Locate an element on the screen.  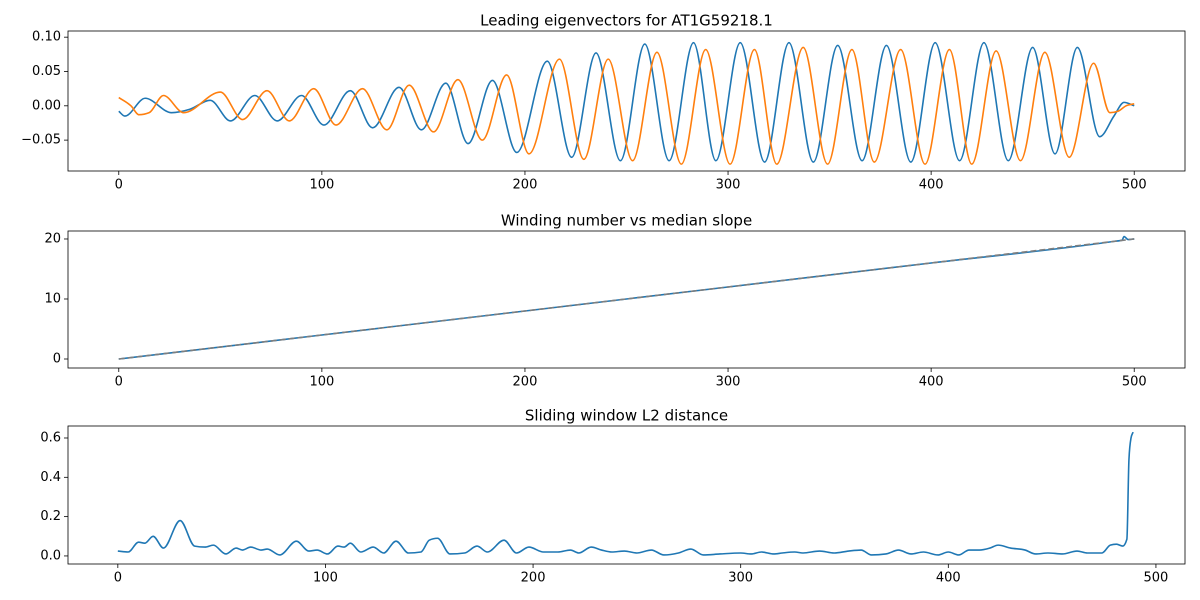
y-tick-label: 0.05 is located at coordinates (46, 71).